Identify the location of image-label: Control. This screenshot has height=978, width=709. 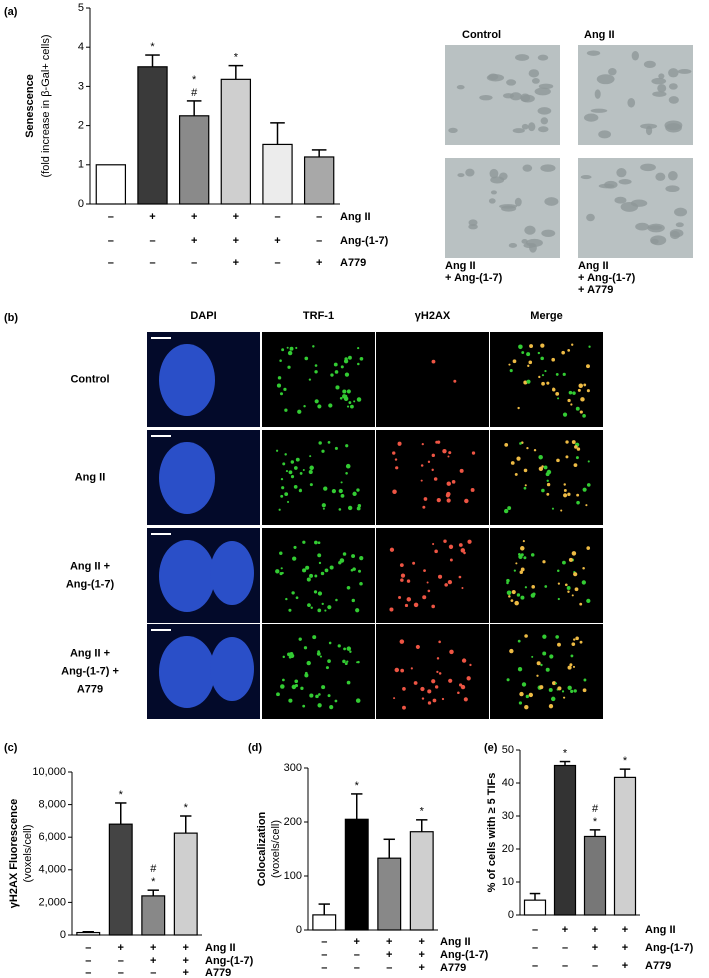
(481, 35).